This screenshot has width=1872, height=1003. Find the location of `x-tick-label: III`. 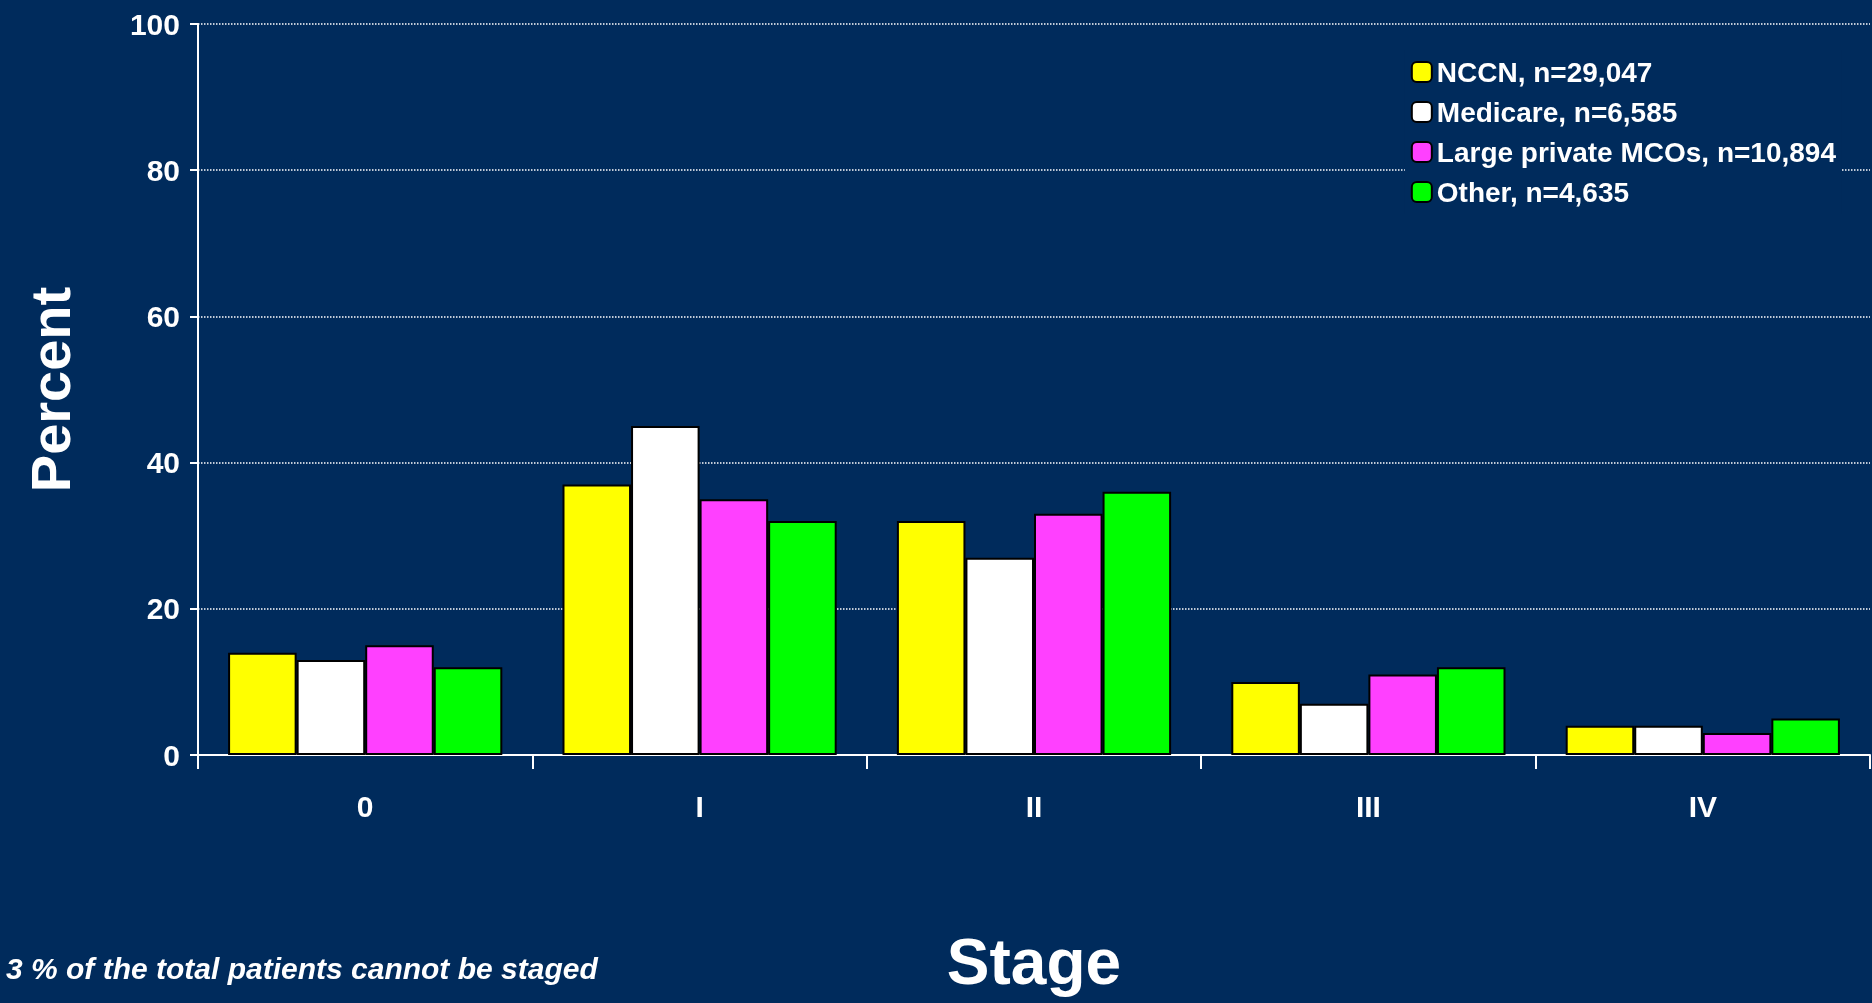

x-tick-label: III is located at coordinates (1368, 806).